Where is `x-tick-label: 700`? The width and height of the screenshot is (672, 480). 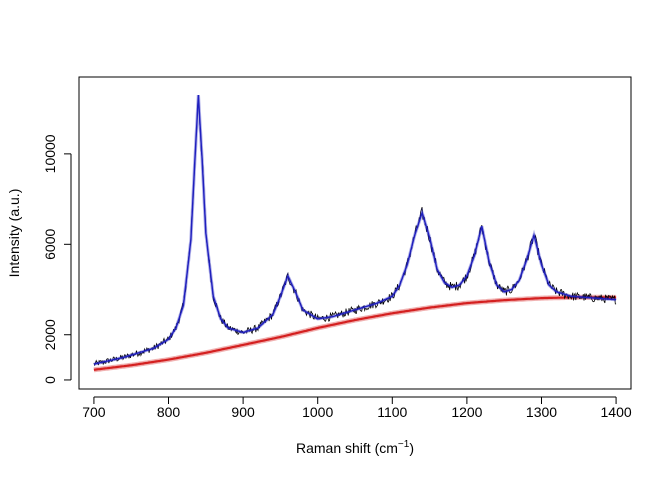
x-tick-label: 700 is located at coordinates (94, 412).